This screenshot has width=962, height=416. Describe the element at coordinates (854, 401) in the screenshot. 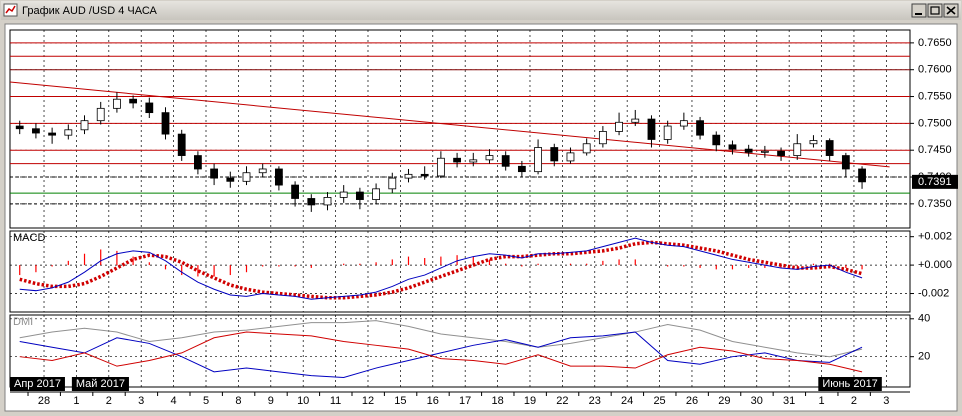

I see `x-tick-label: 2` at that location.